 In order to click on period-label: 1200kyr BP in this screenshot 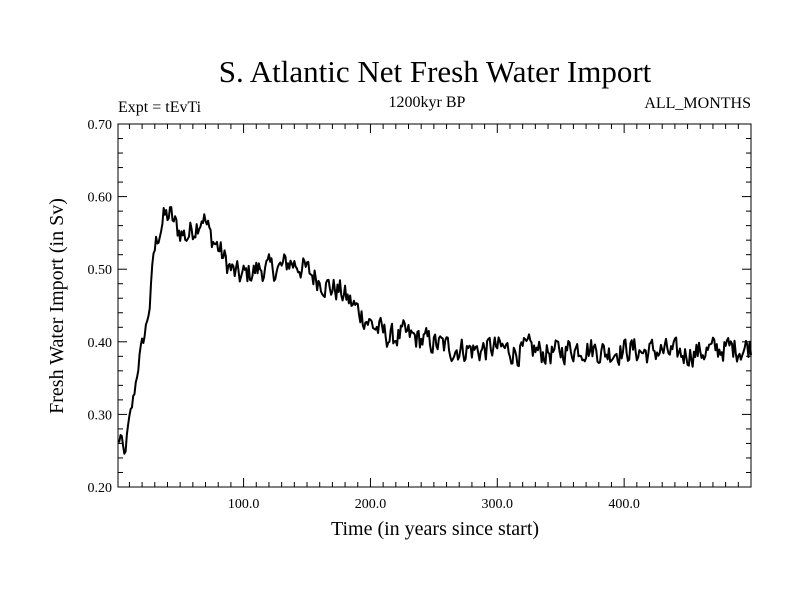, I will do `click(427, 102)`.